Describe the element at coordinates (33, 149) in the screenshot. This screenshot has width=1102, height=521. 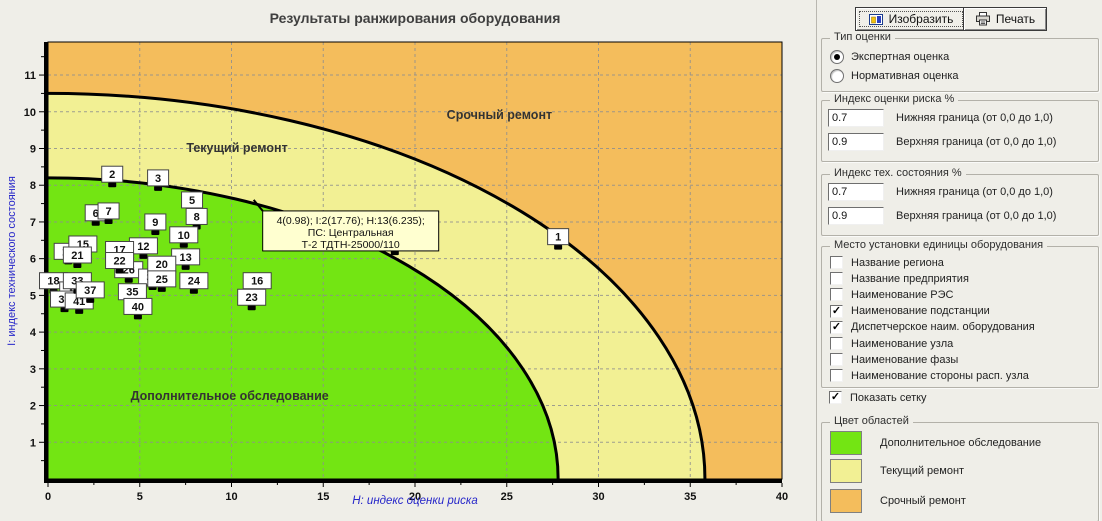
I see `svg-text: 9` at that location.